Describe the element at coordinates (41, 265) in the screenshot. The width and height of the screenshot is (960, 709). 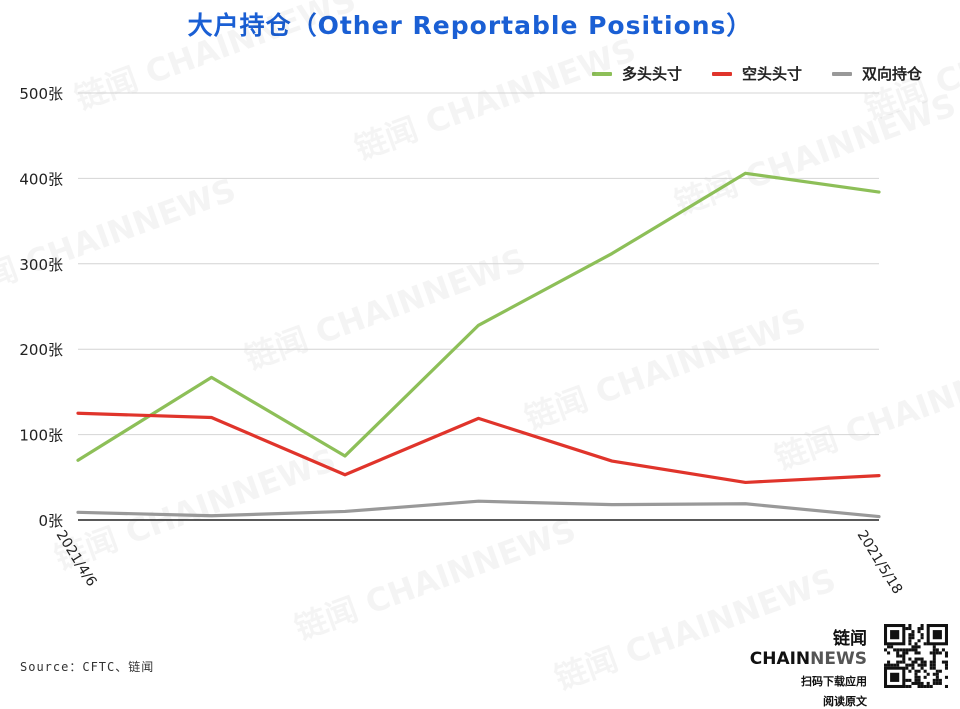
I see `y-tick-label: 300张` at that location.